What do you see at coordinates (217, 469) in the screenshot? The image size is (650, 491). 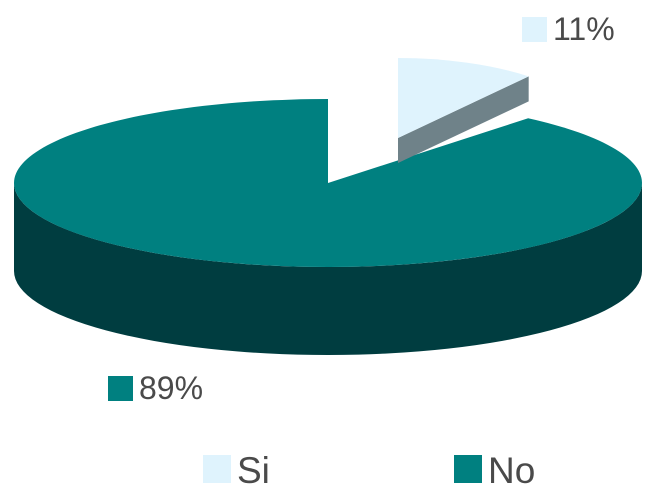 I see `legend-swatch-si` at bounding box center [217, 469].